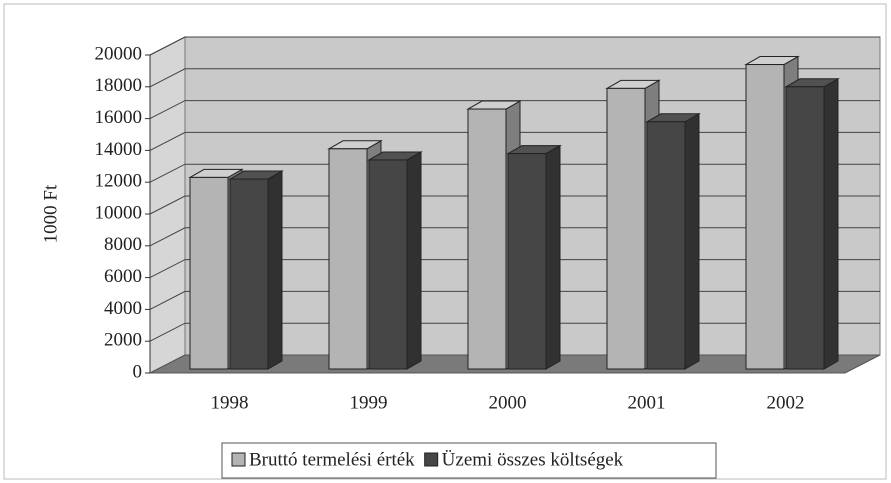 The image size is (891, 483). What do you see at coordinates (119, 53) in the screenshot?
I see `y-tick-label: 20000` at bounding box center [119, 53].